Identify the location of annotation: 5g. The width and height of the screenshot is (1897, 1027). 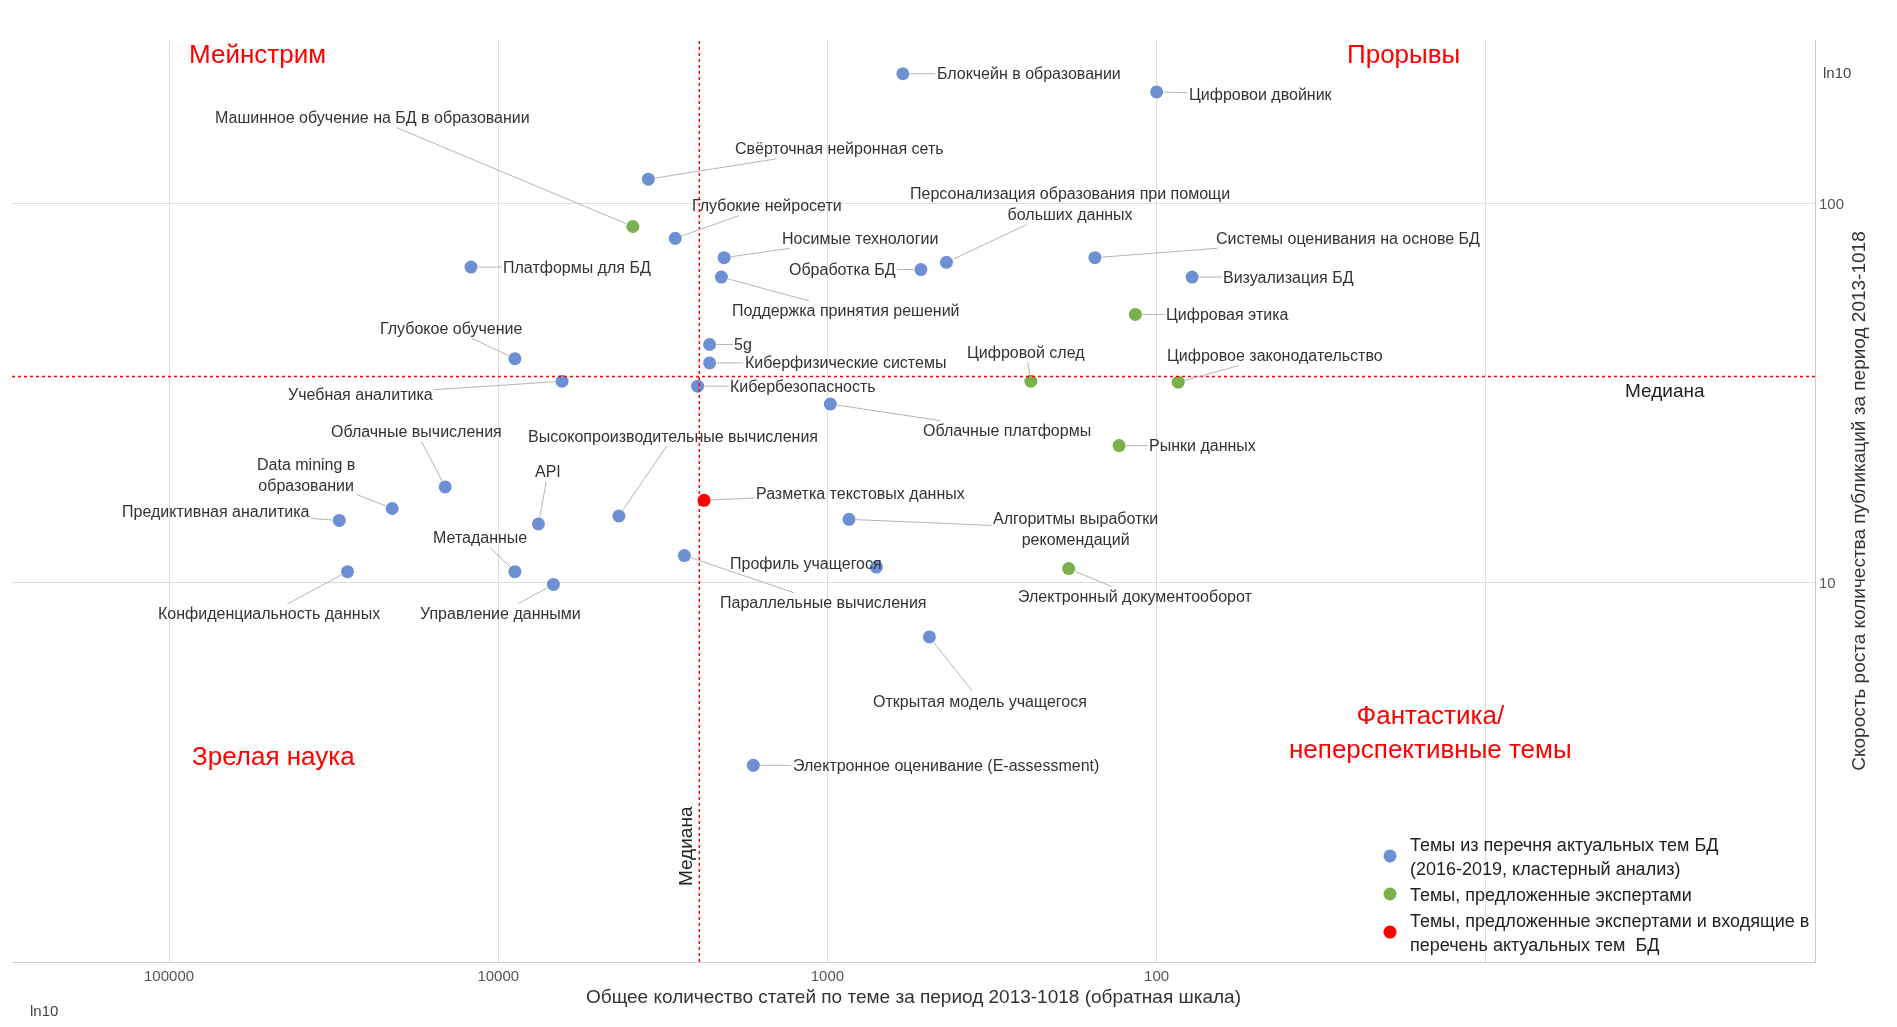
(743, 344).